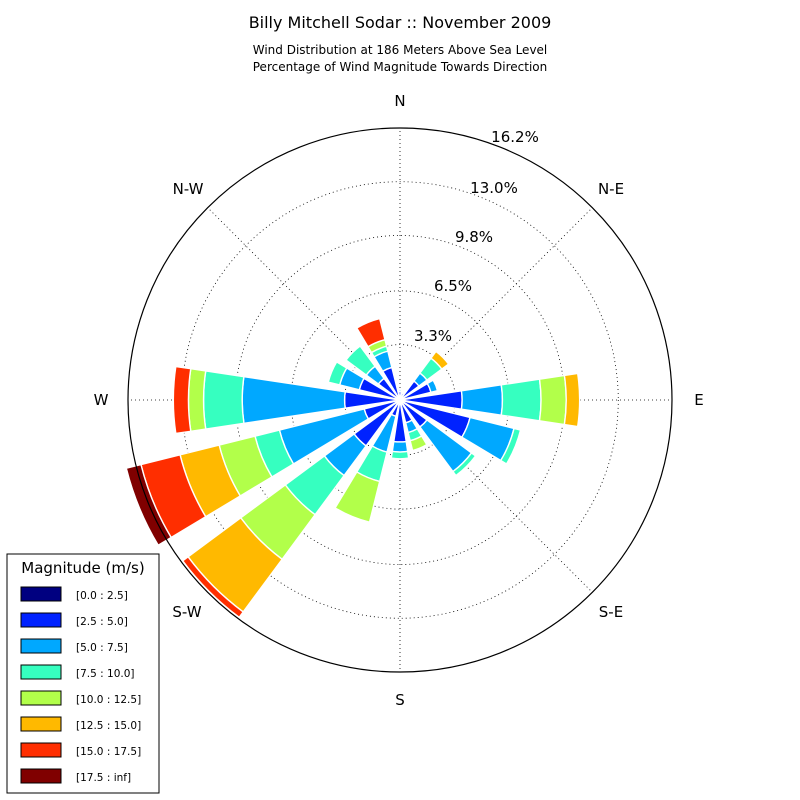 This screenshot has height=800, width=800. Describe the element at coordinates (108, 752) in the screenshot. I see `legend-entry-label: [15.0 : 17.5]` at that location.